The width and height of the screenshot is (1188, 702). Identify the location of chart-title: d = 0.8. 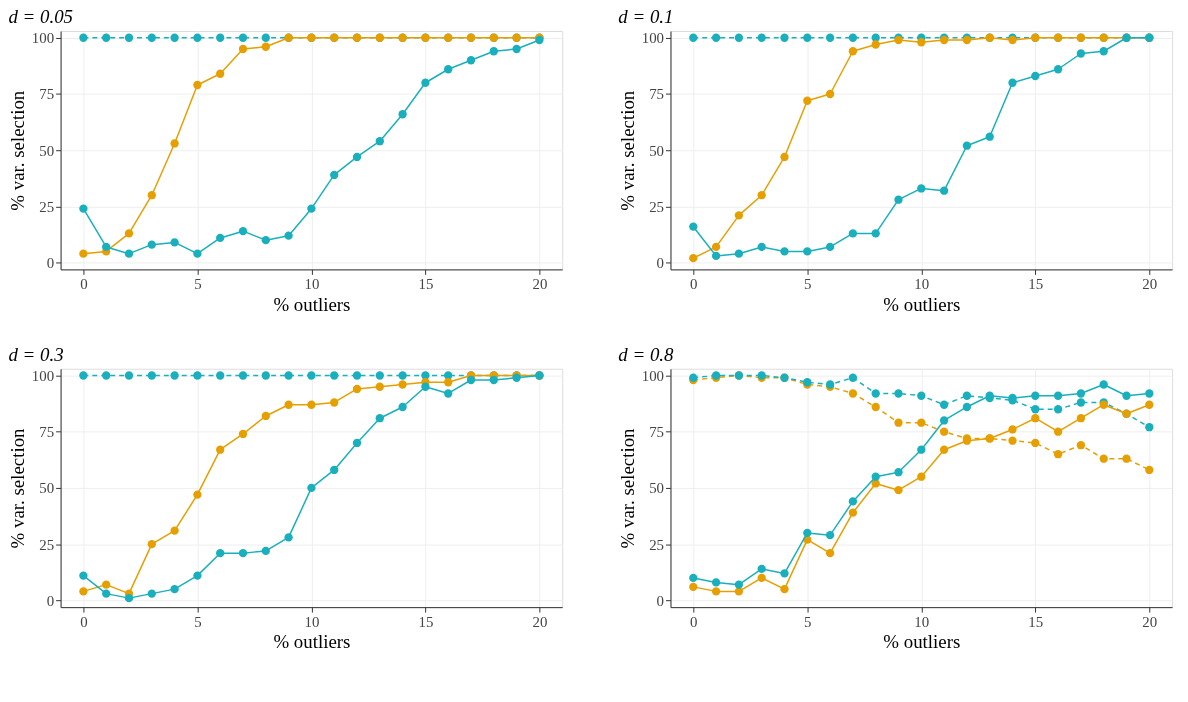
(646, 354).